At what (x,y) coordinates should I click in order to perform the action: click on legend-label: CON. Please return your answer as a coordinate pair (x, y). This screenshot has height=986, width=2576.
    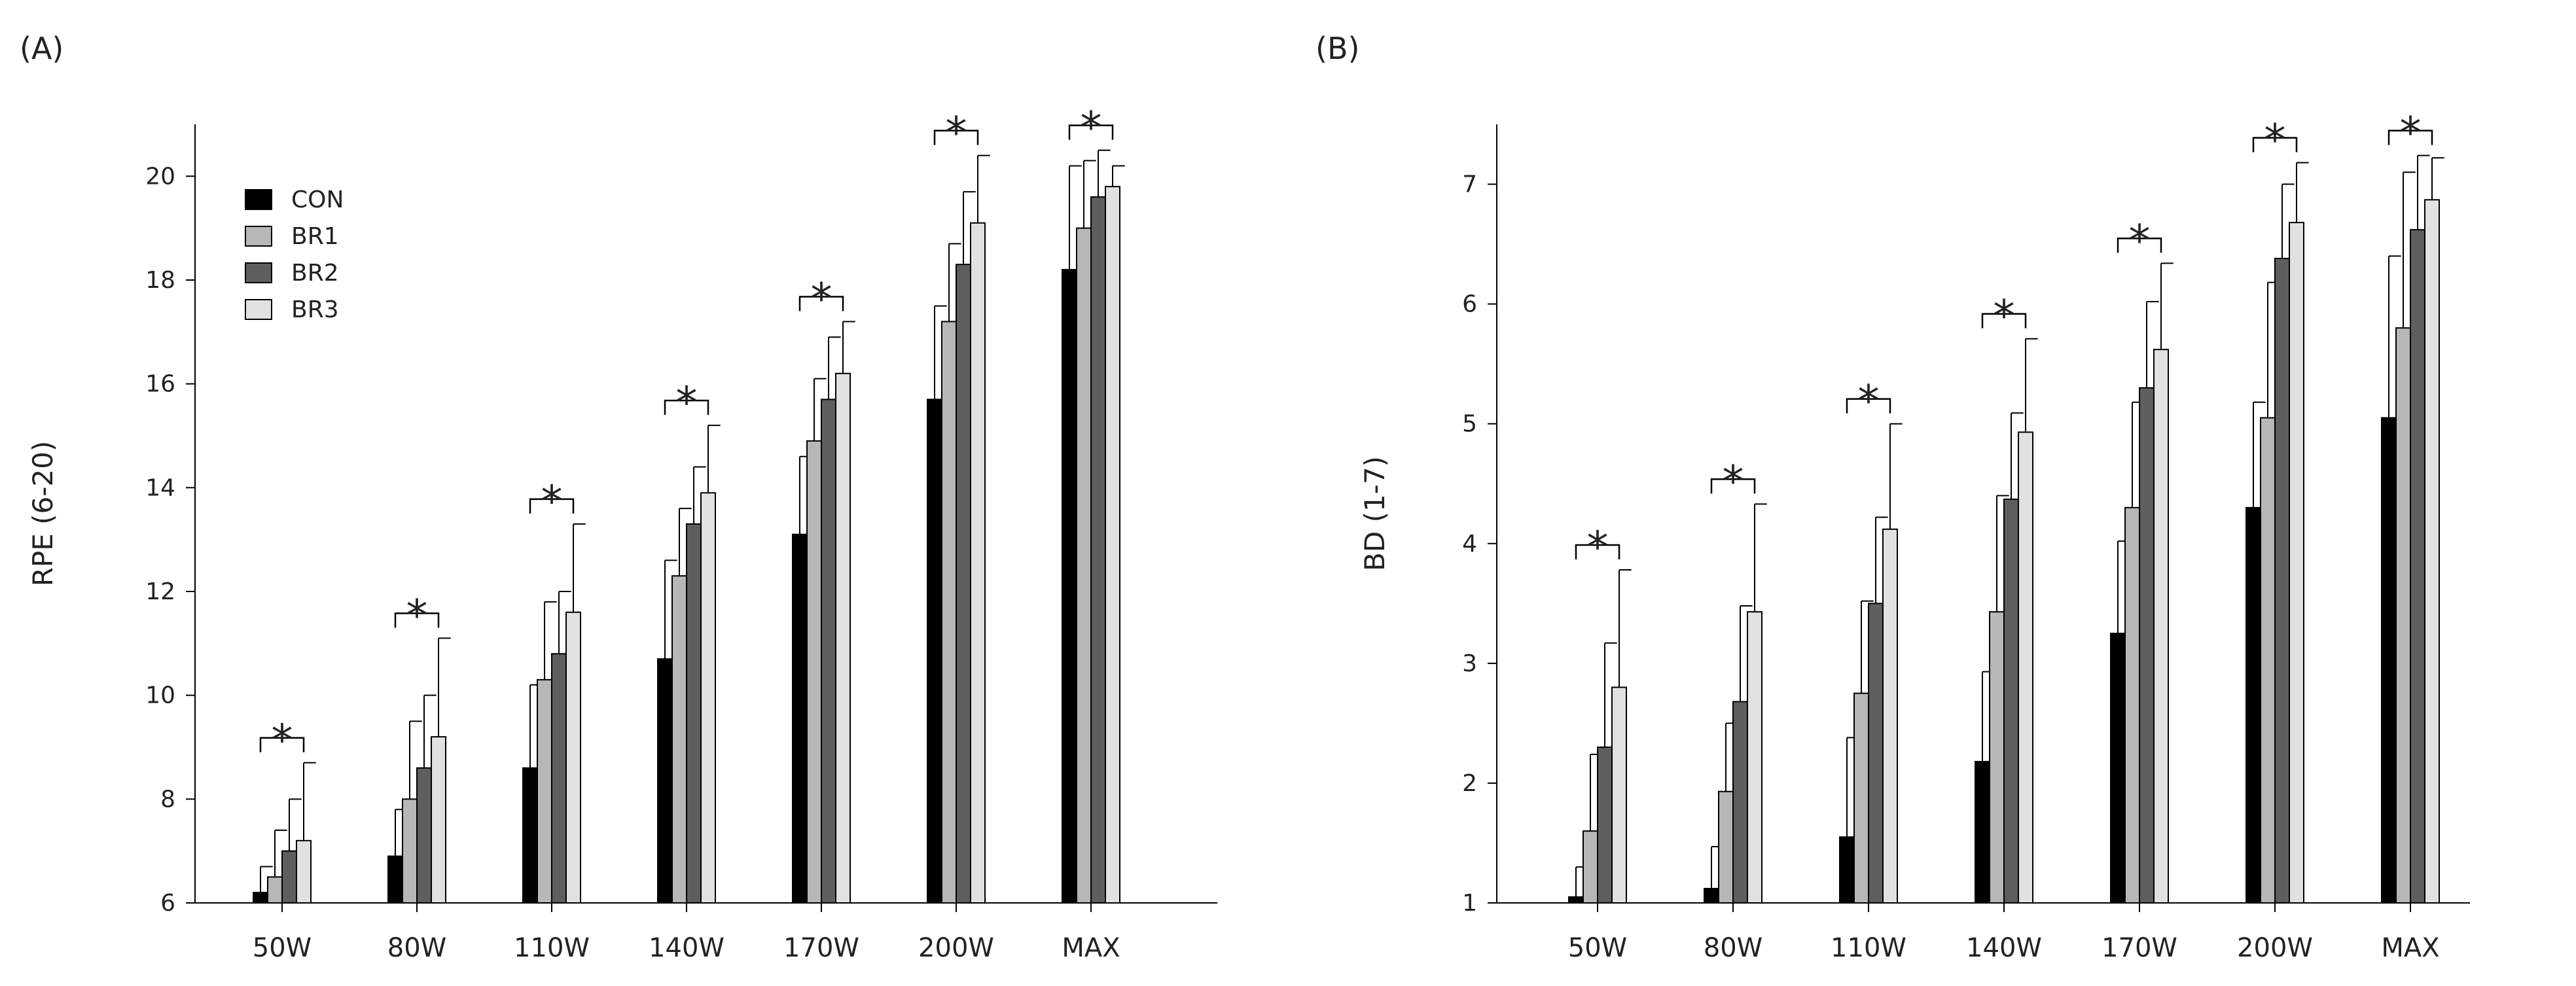
    Looking at the image, I should click on (317, 199).